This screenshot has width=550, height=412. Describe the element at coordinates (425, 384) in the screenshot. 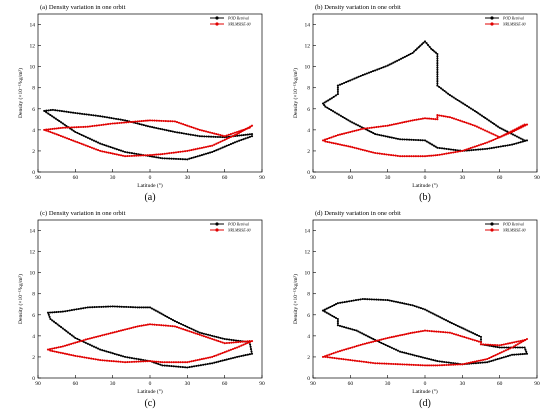

I see `x-tick-label: 0` at that location.